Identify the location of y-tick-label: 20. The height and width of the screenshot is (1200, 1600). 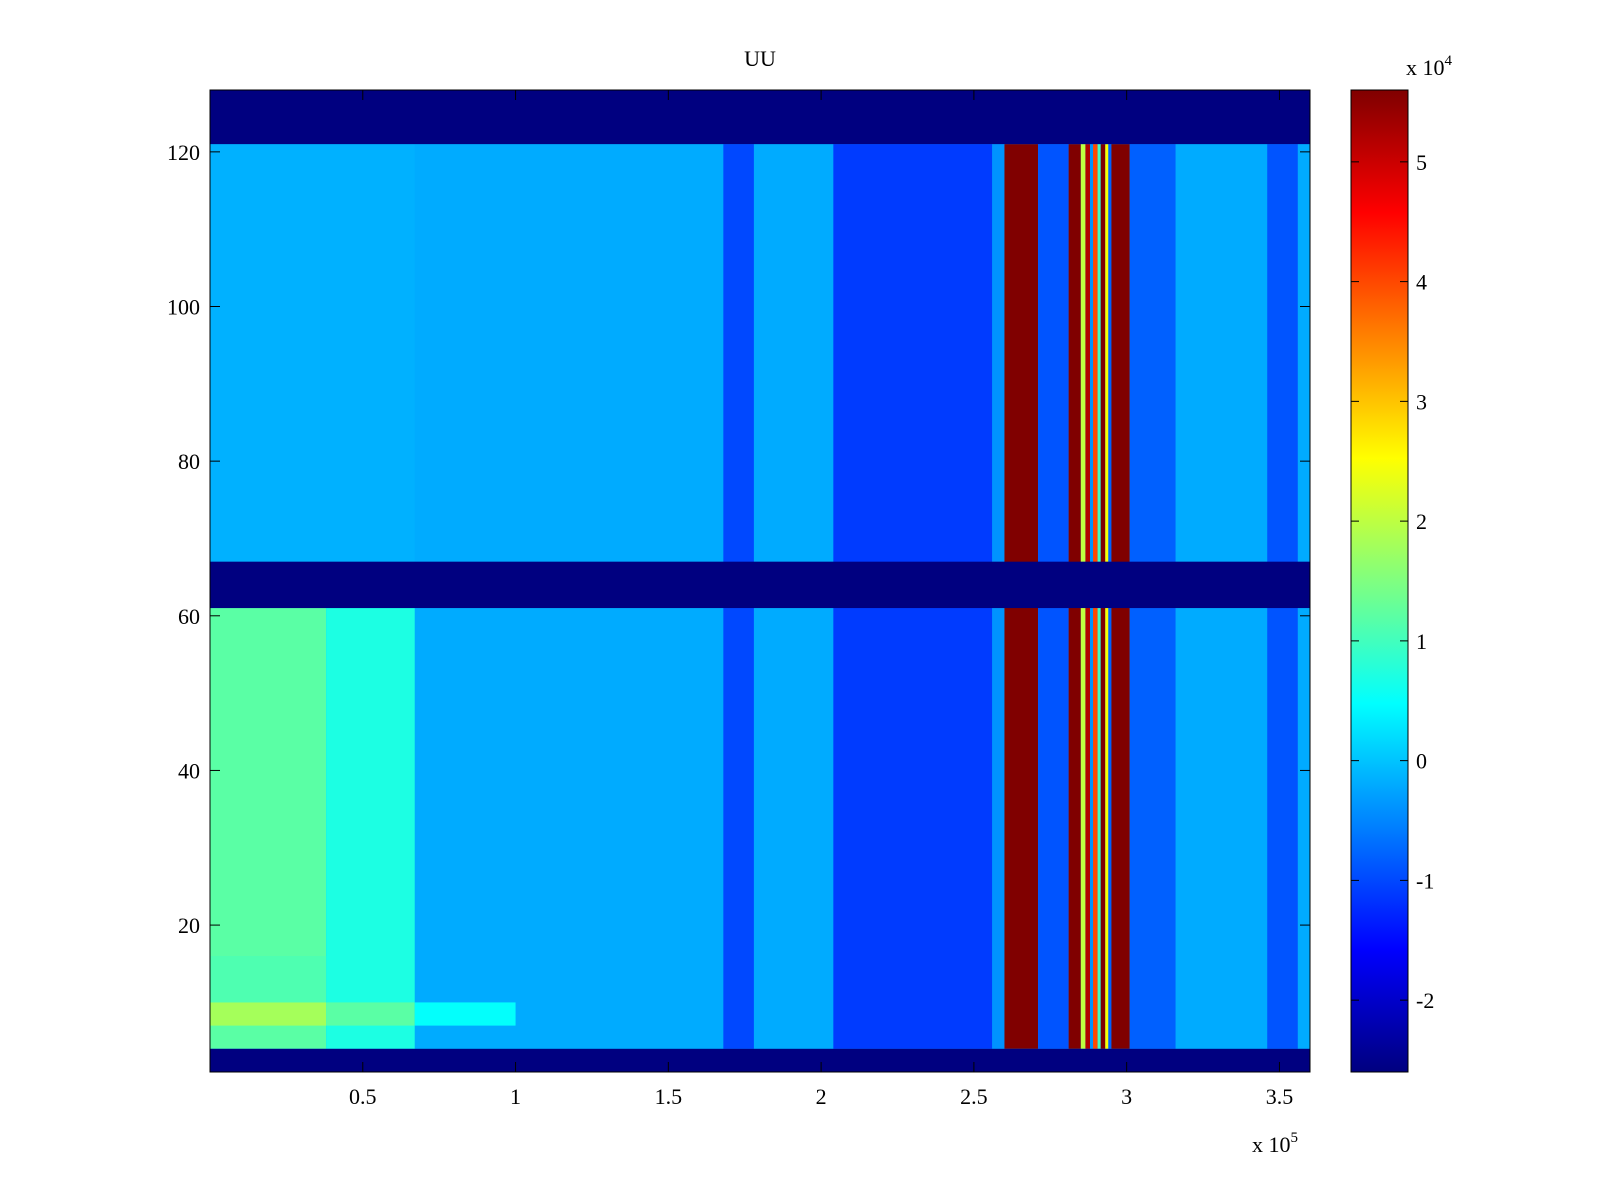
(189, 925).